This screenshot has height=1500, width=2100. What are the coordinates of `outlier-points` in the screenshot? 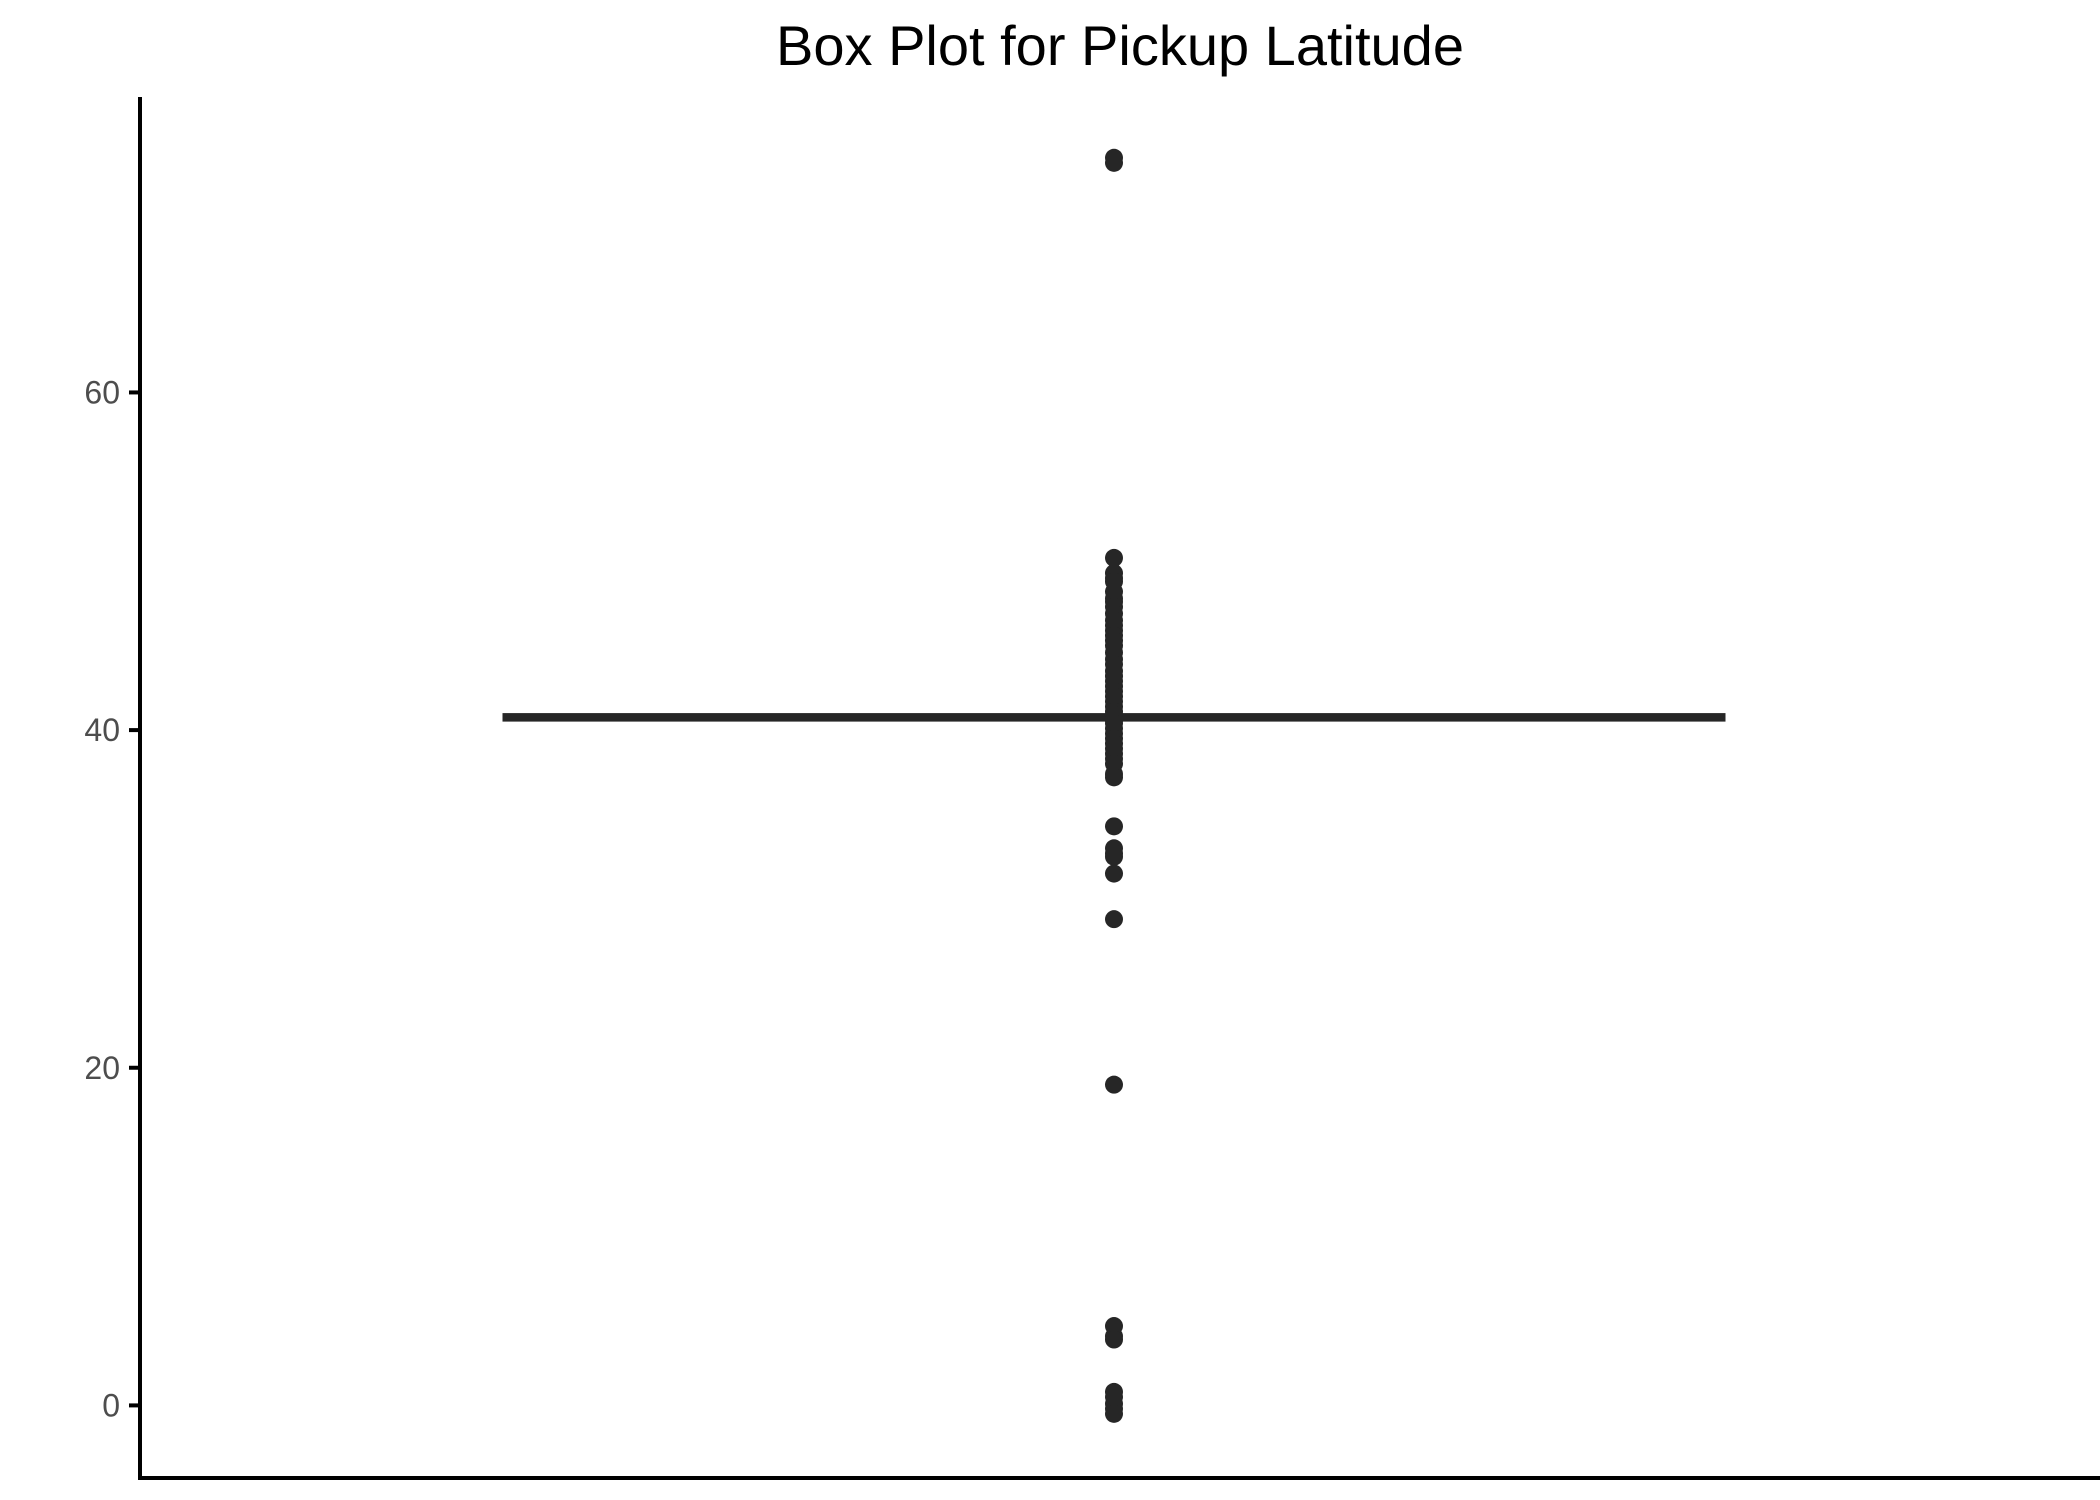 It's located at (1114, 785).